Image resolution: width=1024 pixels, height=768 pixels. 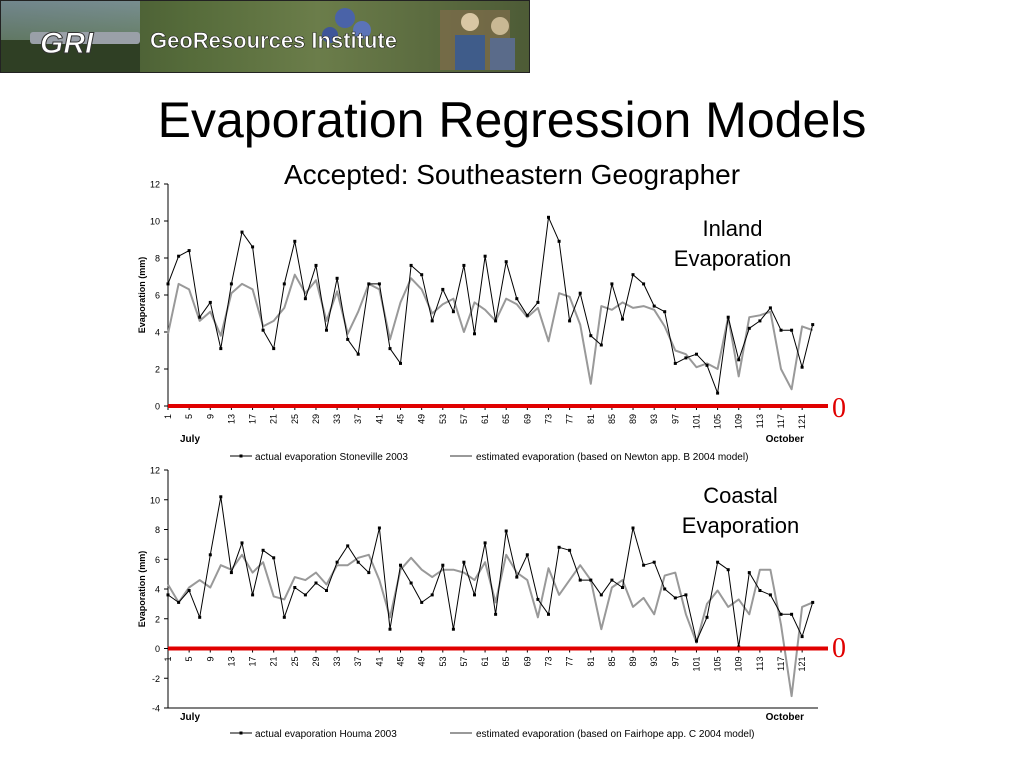 What do you see at coordinates (732, 244) in the screenshot?
I see `inland-annotation: Inland Evaporation` at bounding box center [732, 244].